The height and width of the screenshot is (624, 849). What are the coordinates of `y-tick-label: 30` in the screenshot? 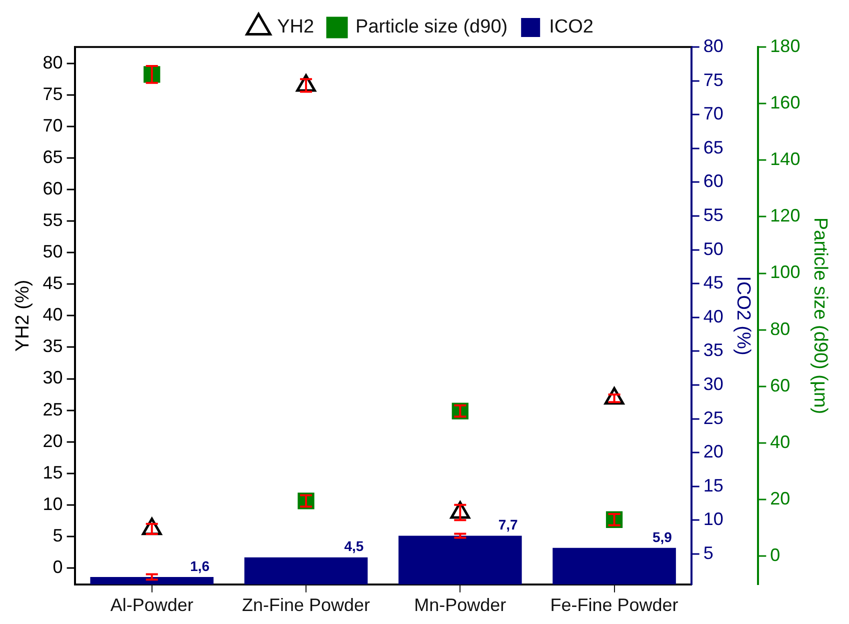 It's located at (52, 378).